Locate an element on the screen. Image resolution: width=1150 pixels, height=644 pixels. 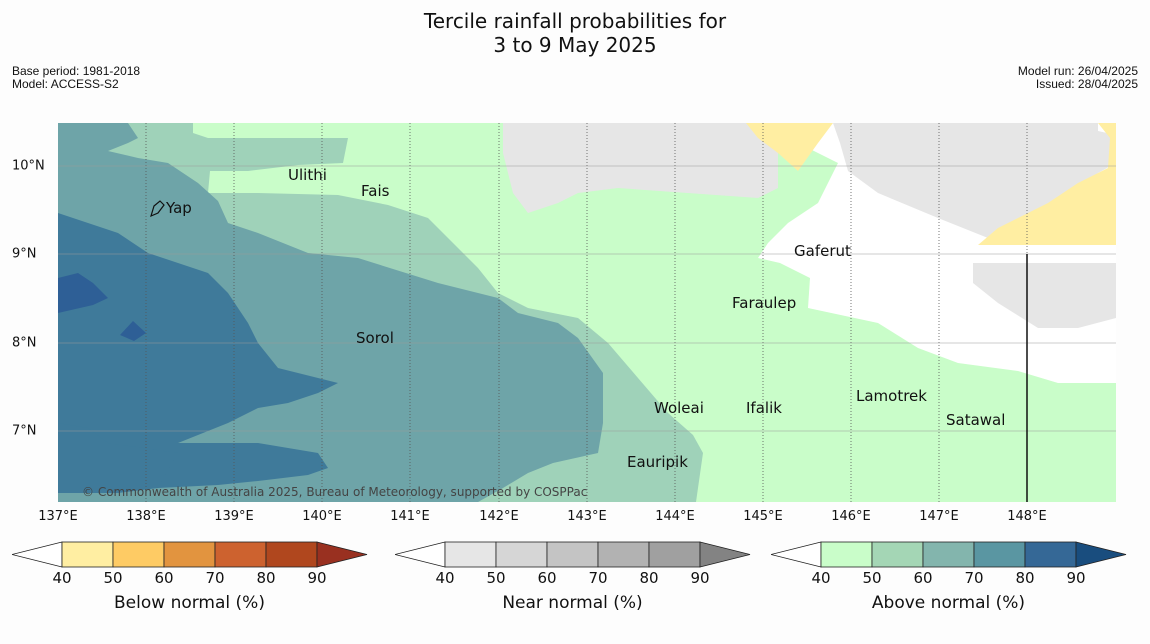
place-faraulep: Faraulep is located at coordinates (764, 303).